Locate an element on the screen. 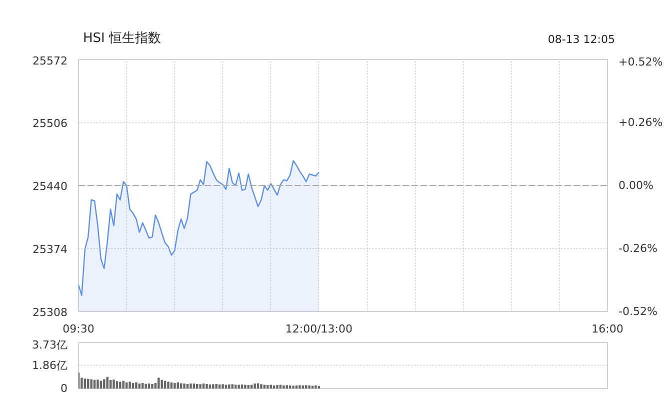 This screenshot has width=666, height=402. y2-tick-label: -0.26% is located at coordinates (638, 248).